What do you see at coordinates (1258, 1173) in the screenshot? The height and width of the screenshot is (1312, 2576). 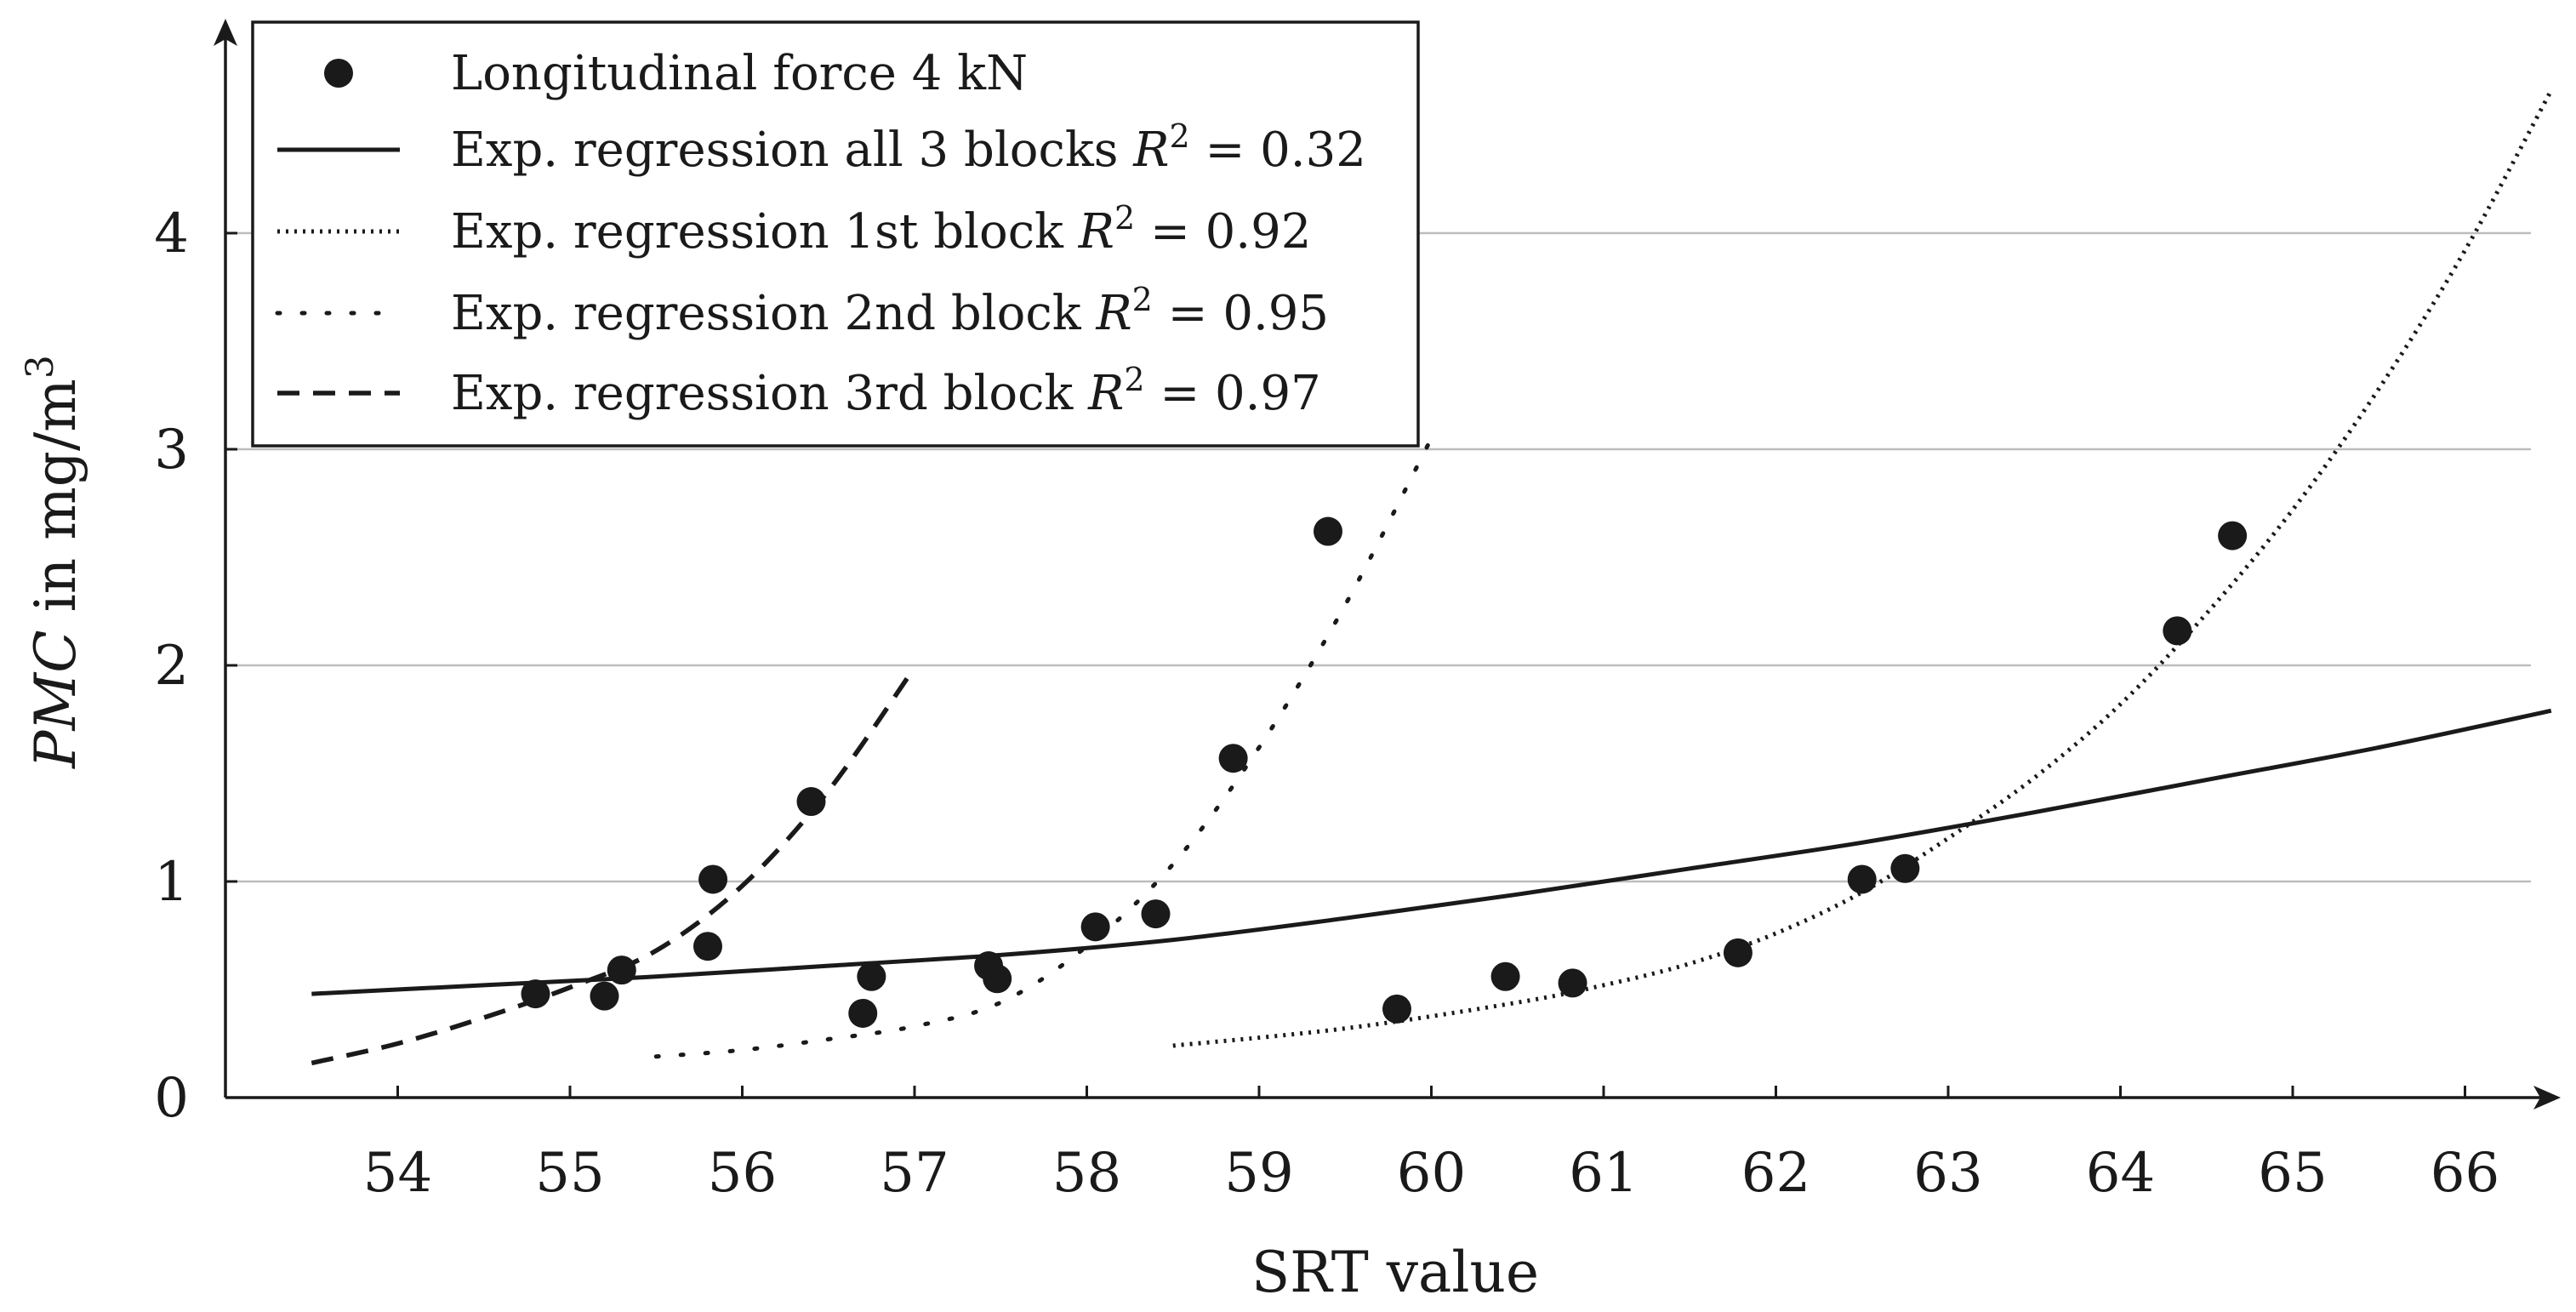 I see `x-tick-label: 59` at bounding box center [1258, 1173].